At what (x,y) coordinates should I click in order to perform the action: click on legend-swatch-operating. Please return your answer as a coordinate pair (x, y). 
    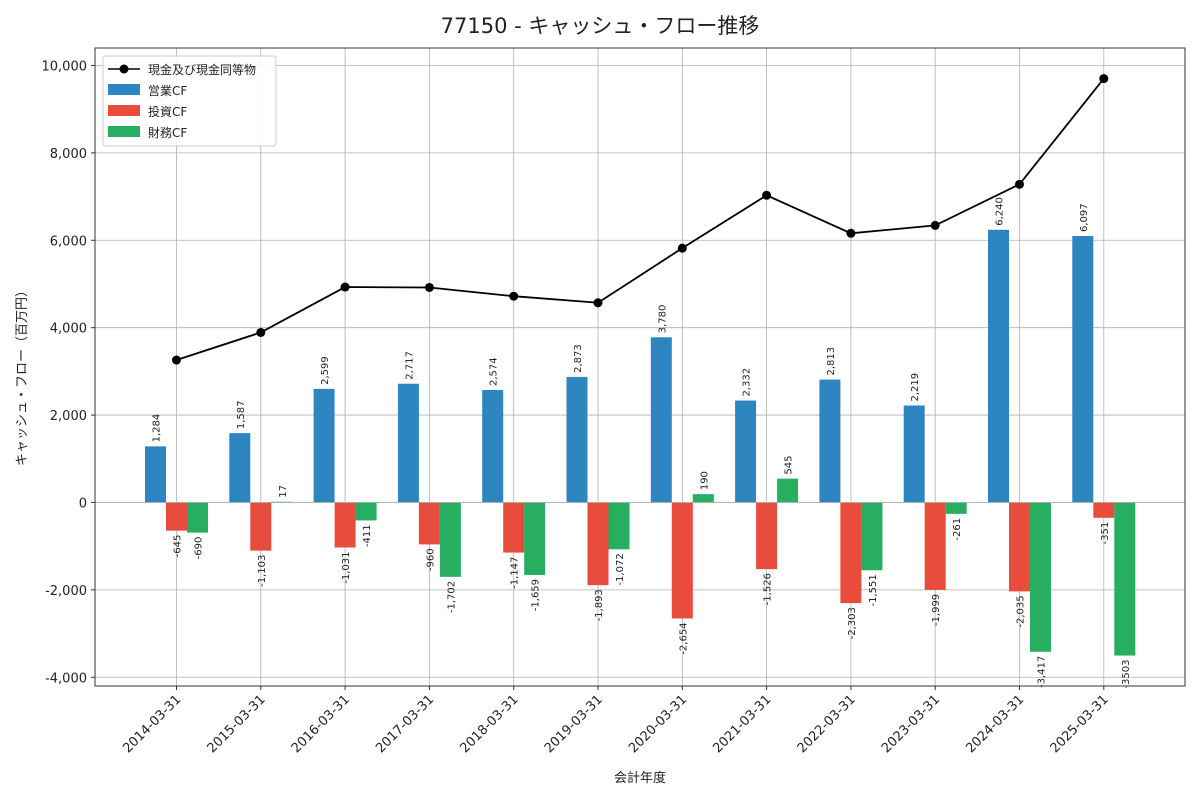
    Looking at the image, I should click on (124, 89).